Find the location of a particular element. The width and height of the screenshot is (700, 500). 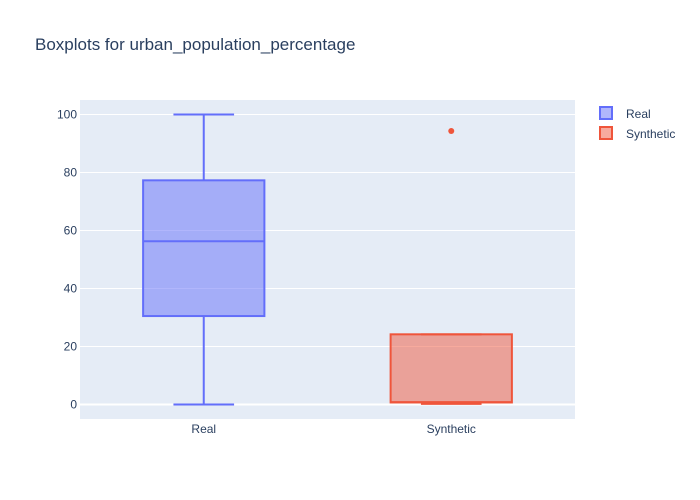

box-real is located at coordinates (204, 259).